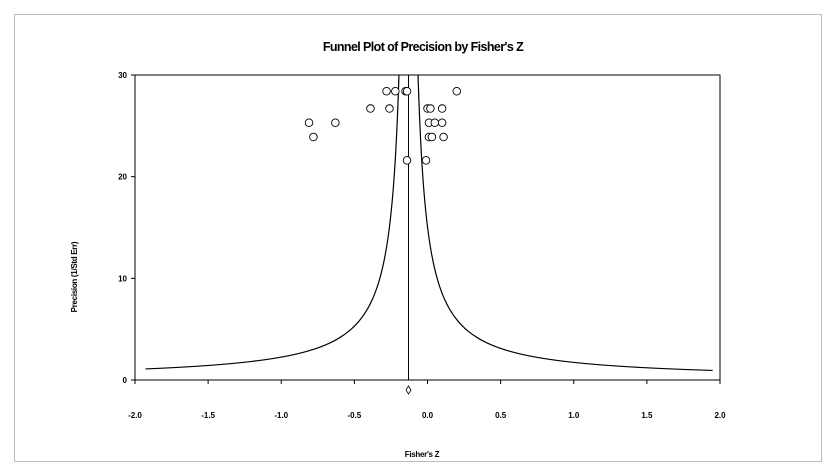 The height and width of the screenshot is (474, 834). I want to click on x-tick-label: 0.5, so click(501, 415).